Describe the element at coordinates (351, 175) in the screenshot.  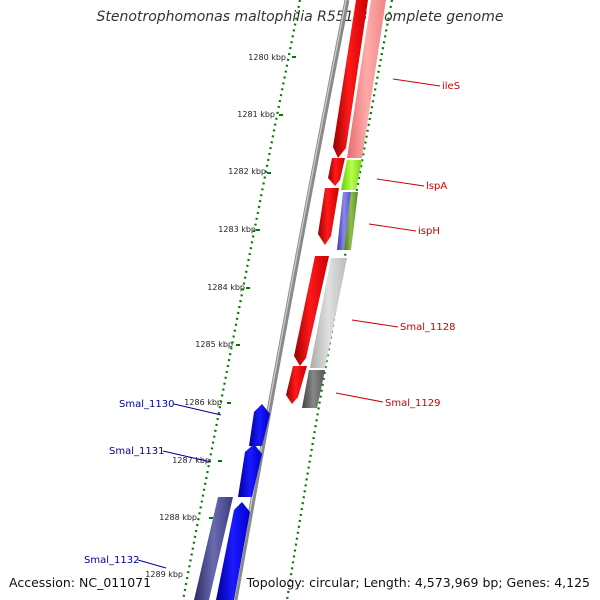
I see `feature-lspA` at that location.